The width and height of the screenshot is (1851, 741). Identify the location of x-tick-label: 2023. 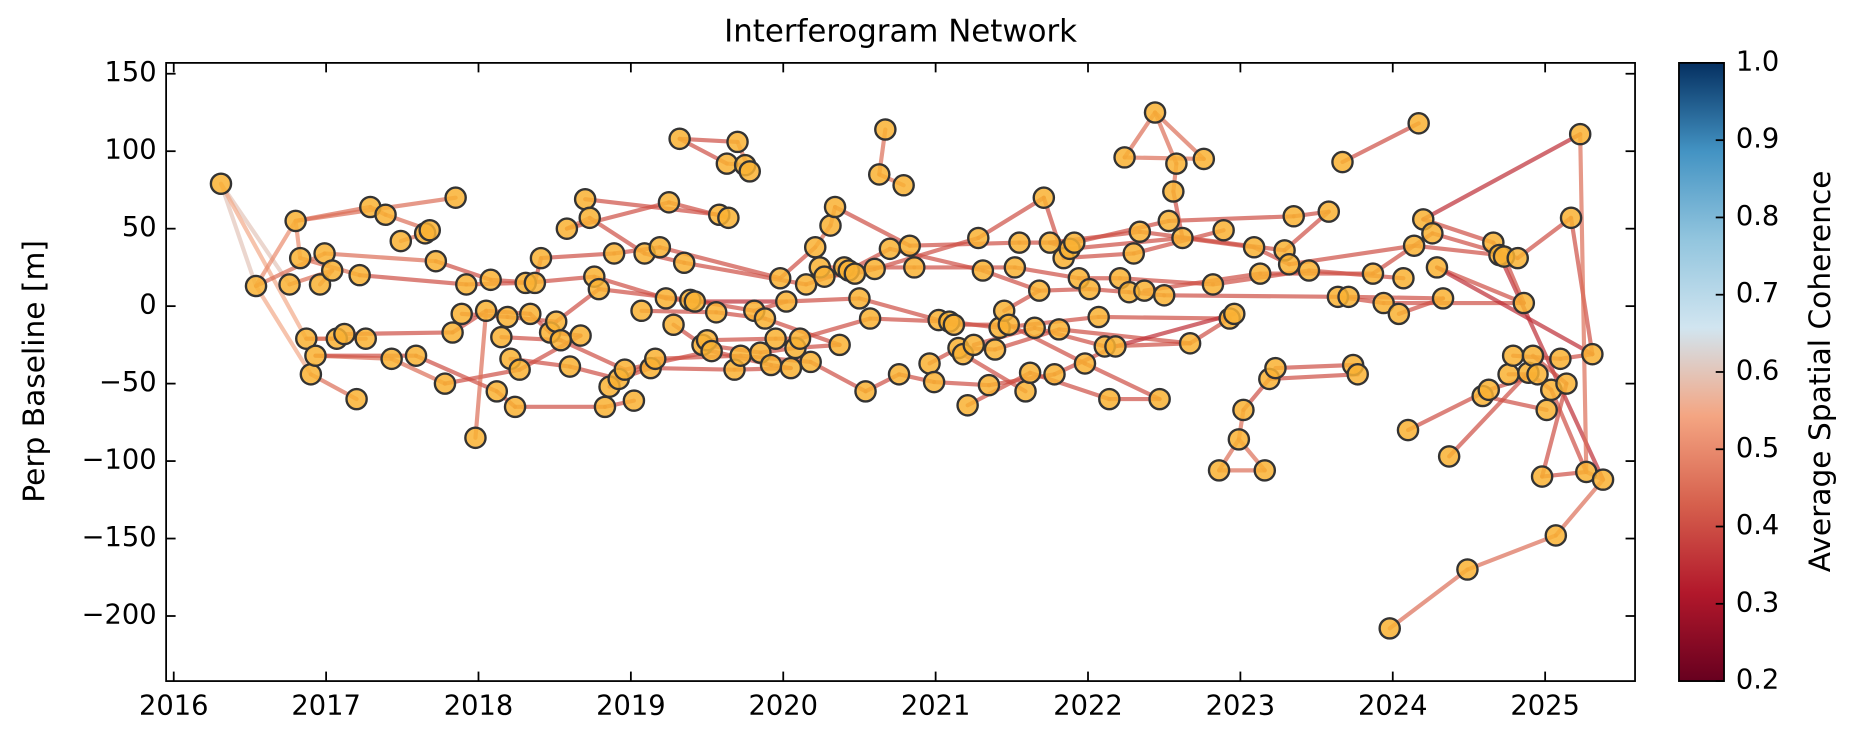
(1240, 706).